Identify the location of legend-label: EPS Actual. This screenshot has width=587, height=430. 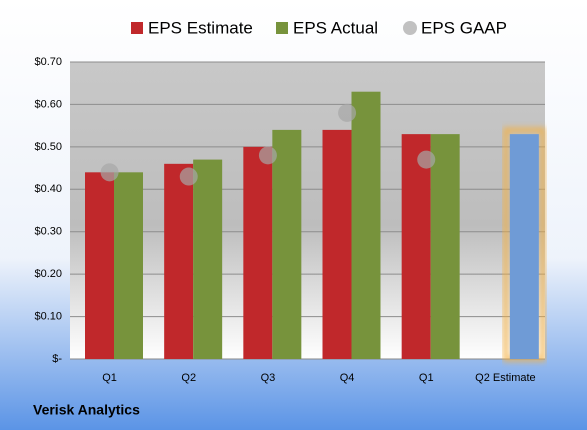
(335, 27).